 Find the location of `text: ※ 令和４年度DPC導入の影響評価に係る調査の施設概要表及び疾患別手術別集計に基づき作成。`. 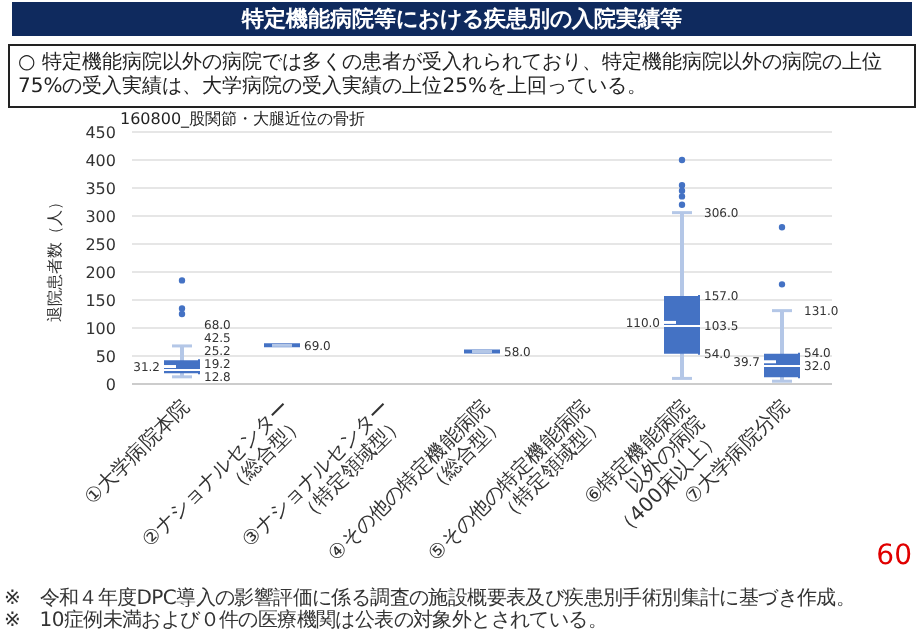

text: ※ 令和４年度DPC導入の影響評価に係る調査の施設概要表及び疾患別手術別集計に基づき作成。 is located at coordinates (431, 599).